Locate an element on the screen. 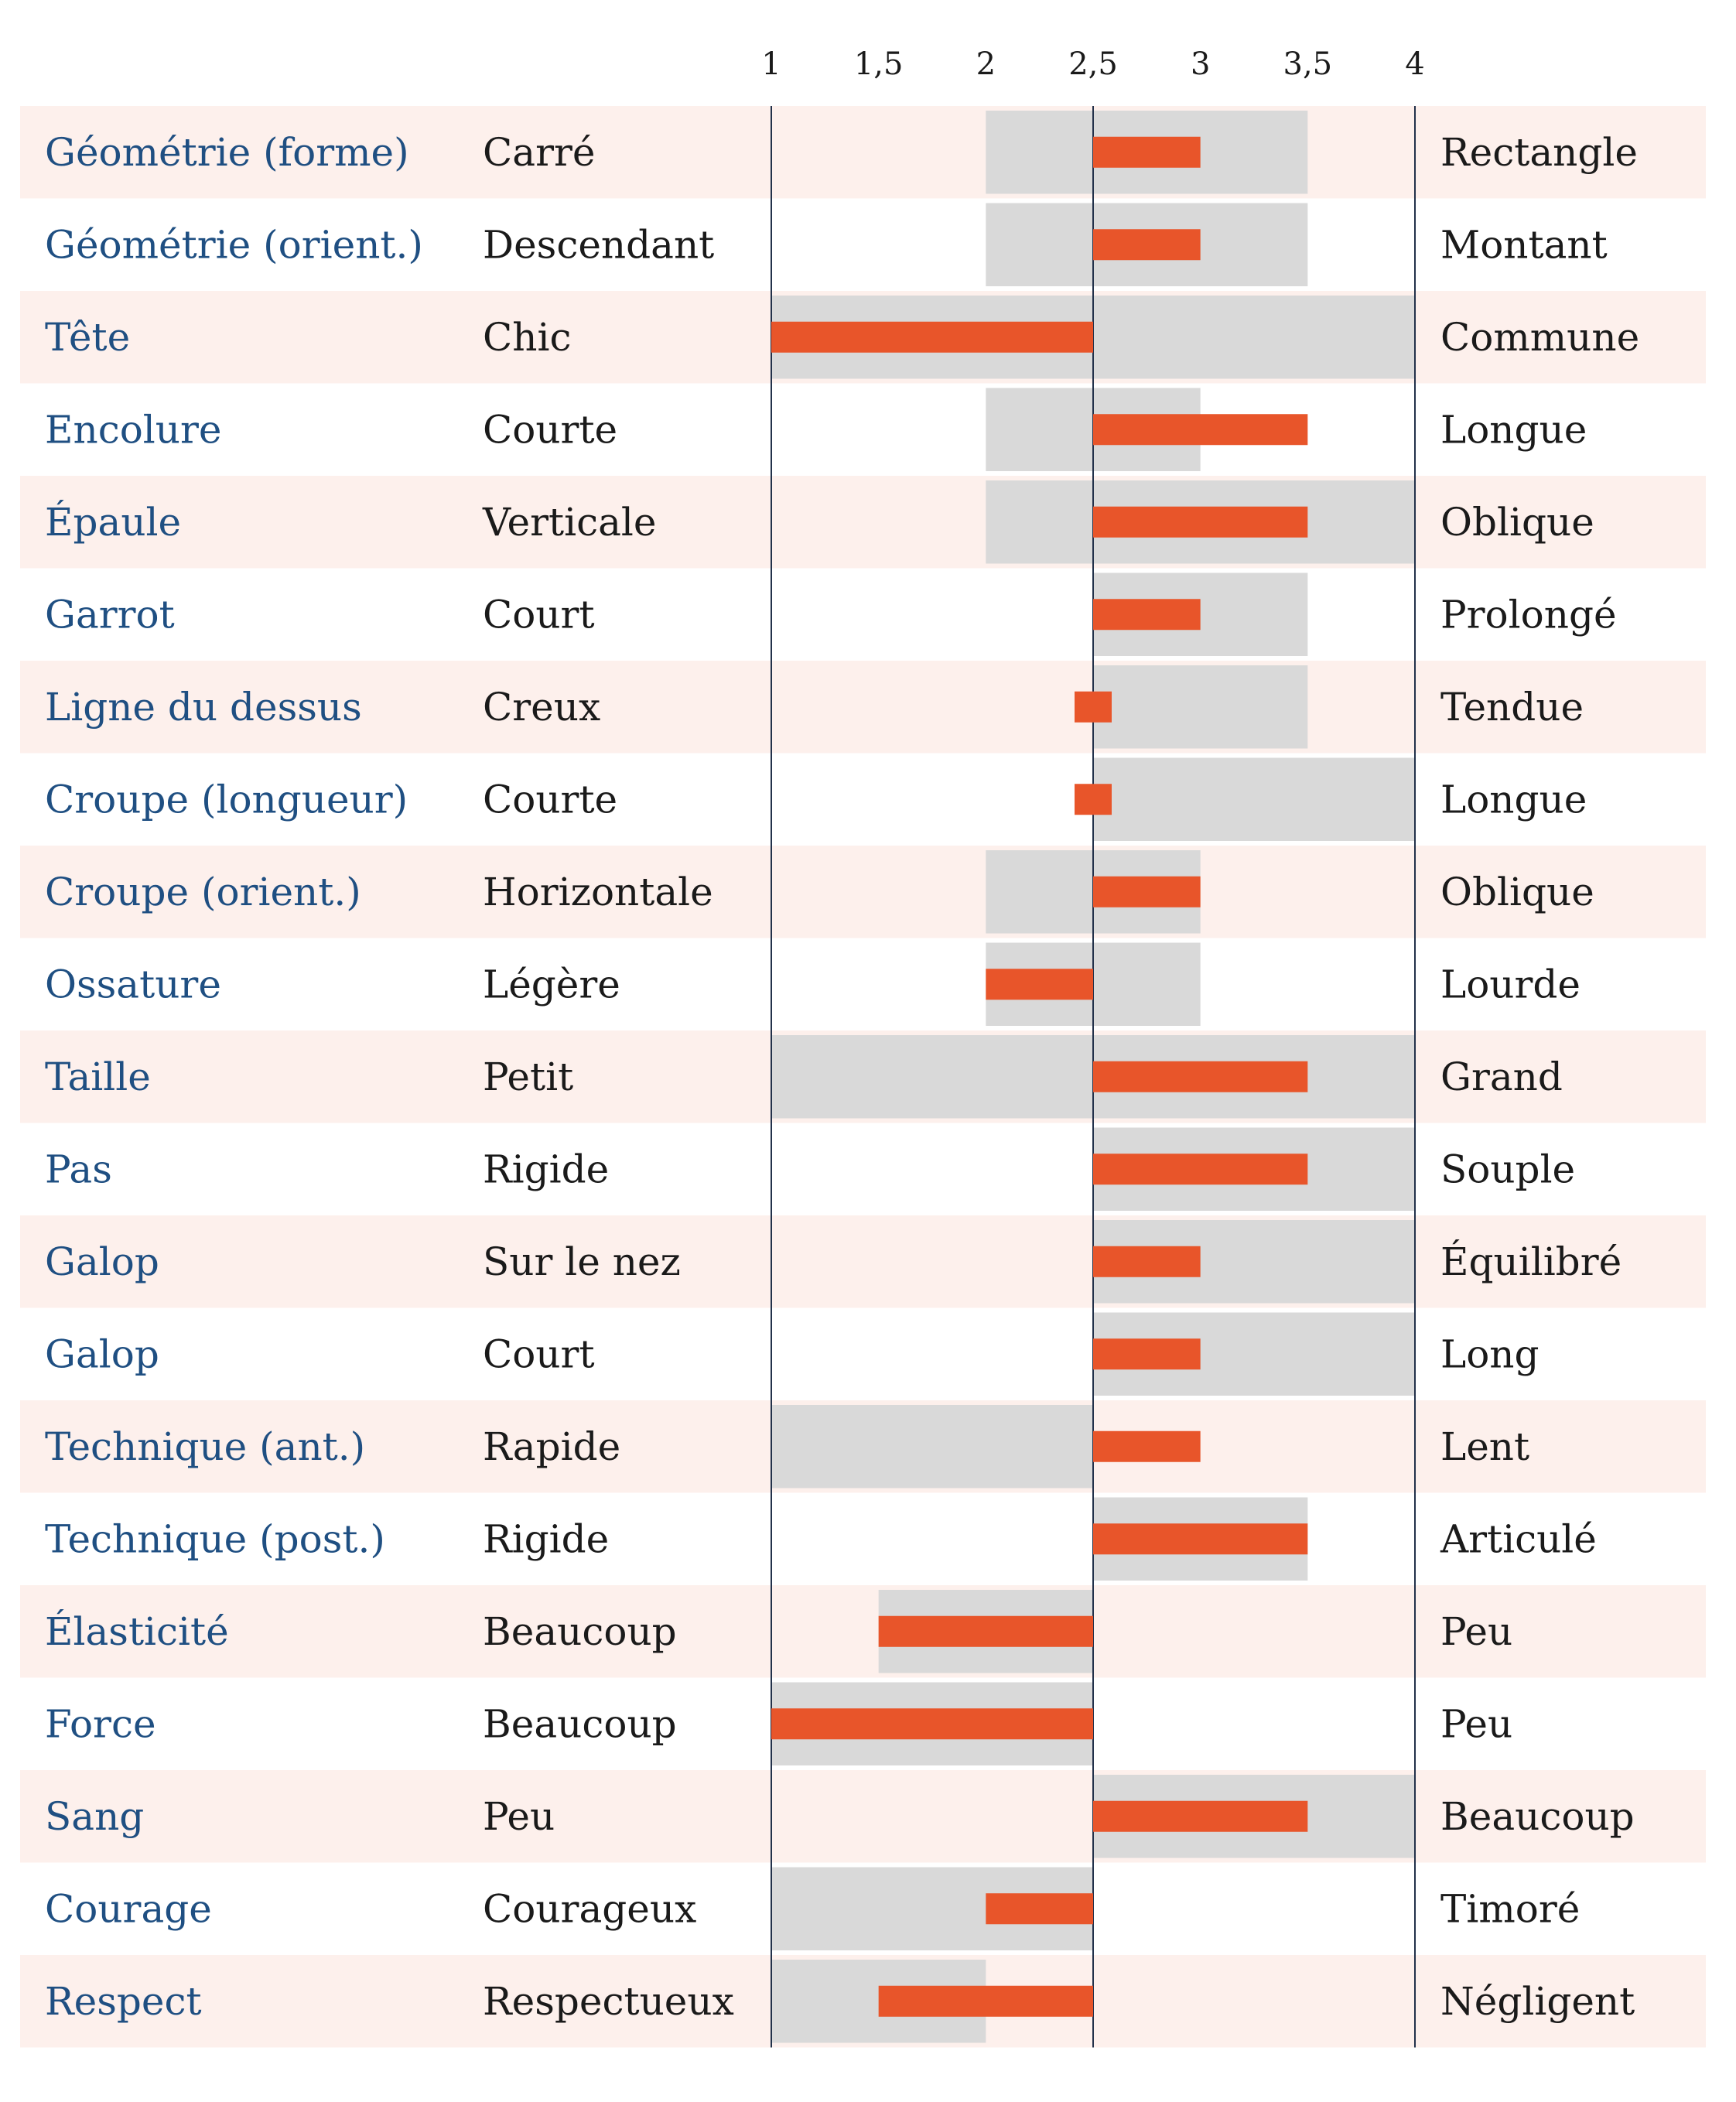  high-pole-label: Grand is located at coordinates (1501, 1076).